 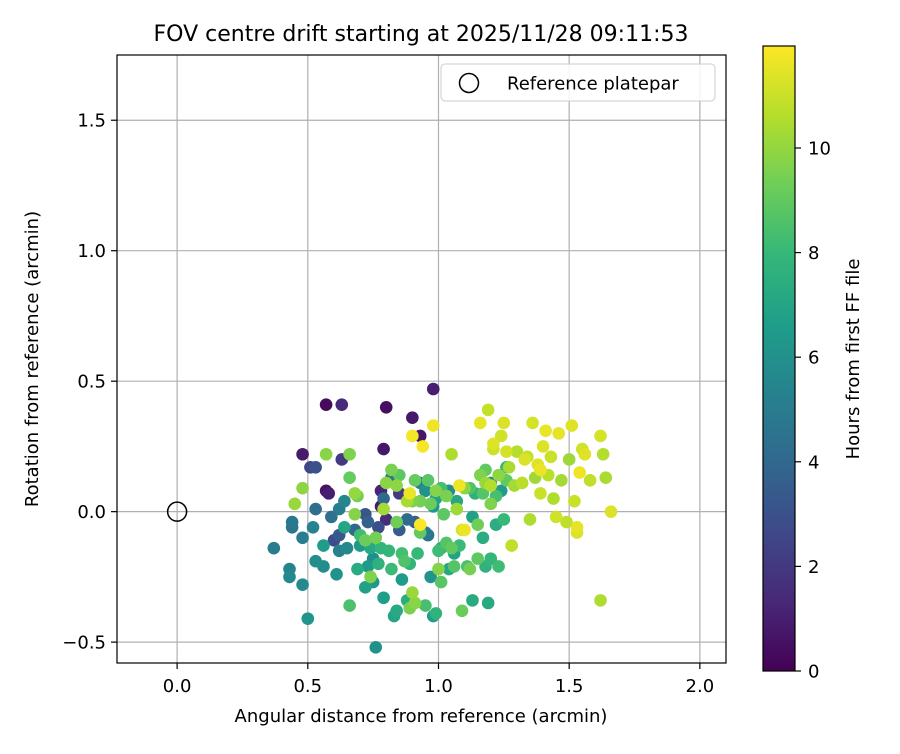 What do you see at coordinates (779, 358) in the screenshot?
I see `colorbar-gradient` at bounding box center [779, 358].